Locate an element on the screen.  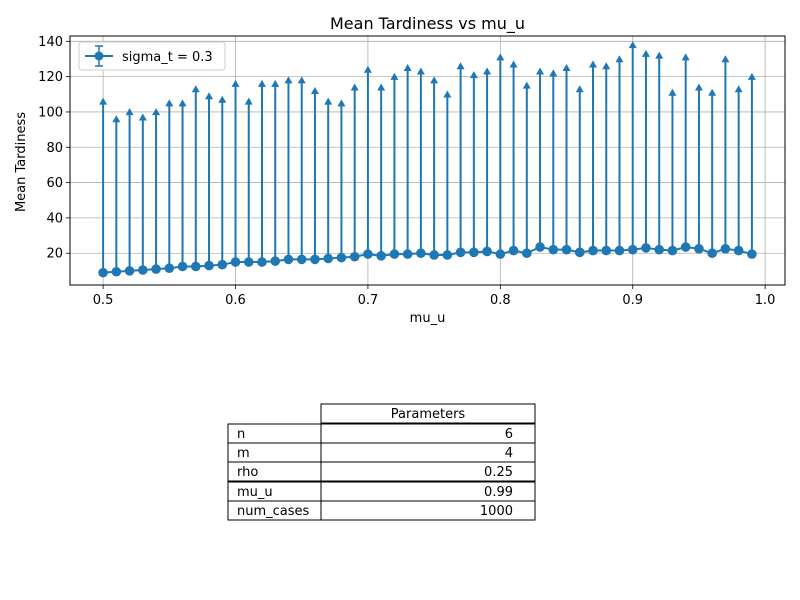
table-row-value: 4 is located at coordinates (509, 453).